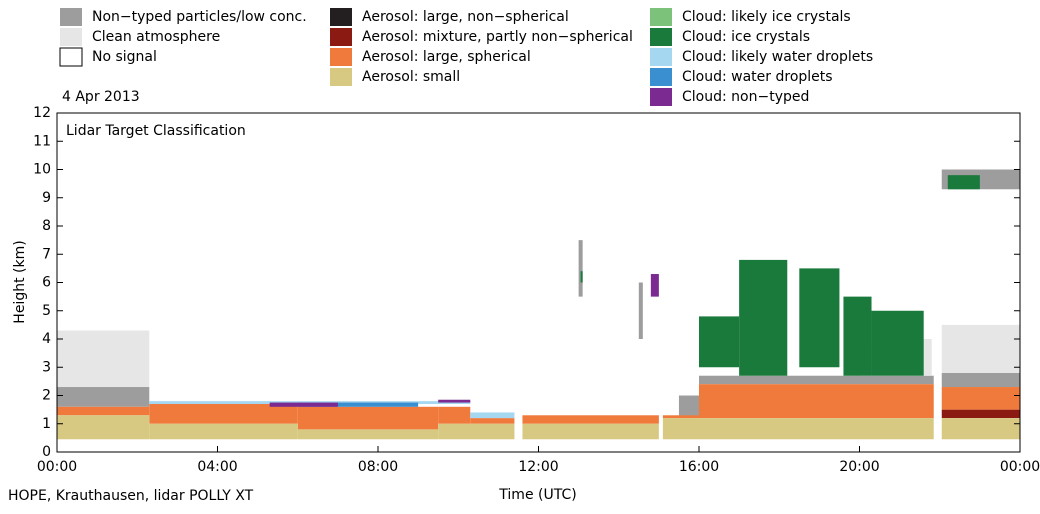  What do you see at coordinates (46, 198) in the screenshot?
I see `y-tick-label: 9` at bounding box center [46, 198].